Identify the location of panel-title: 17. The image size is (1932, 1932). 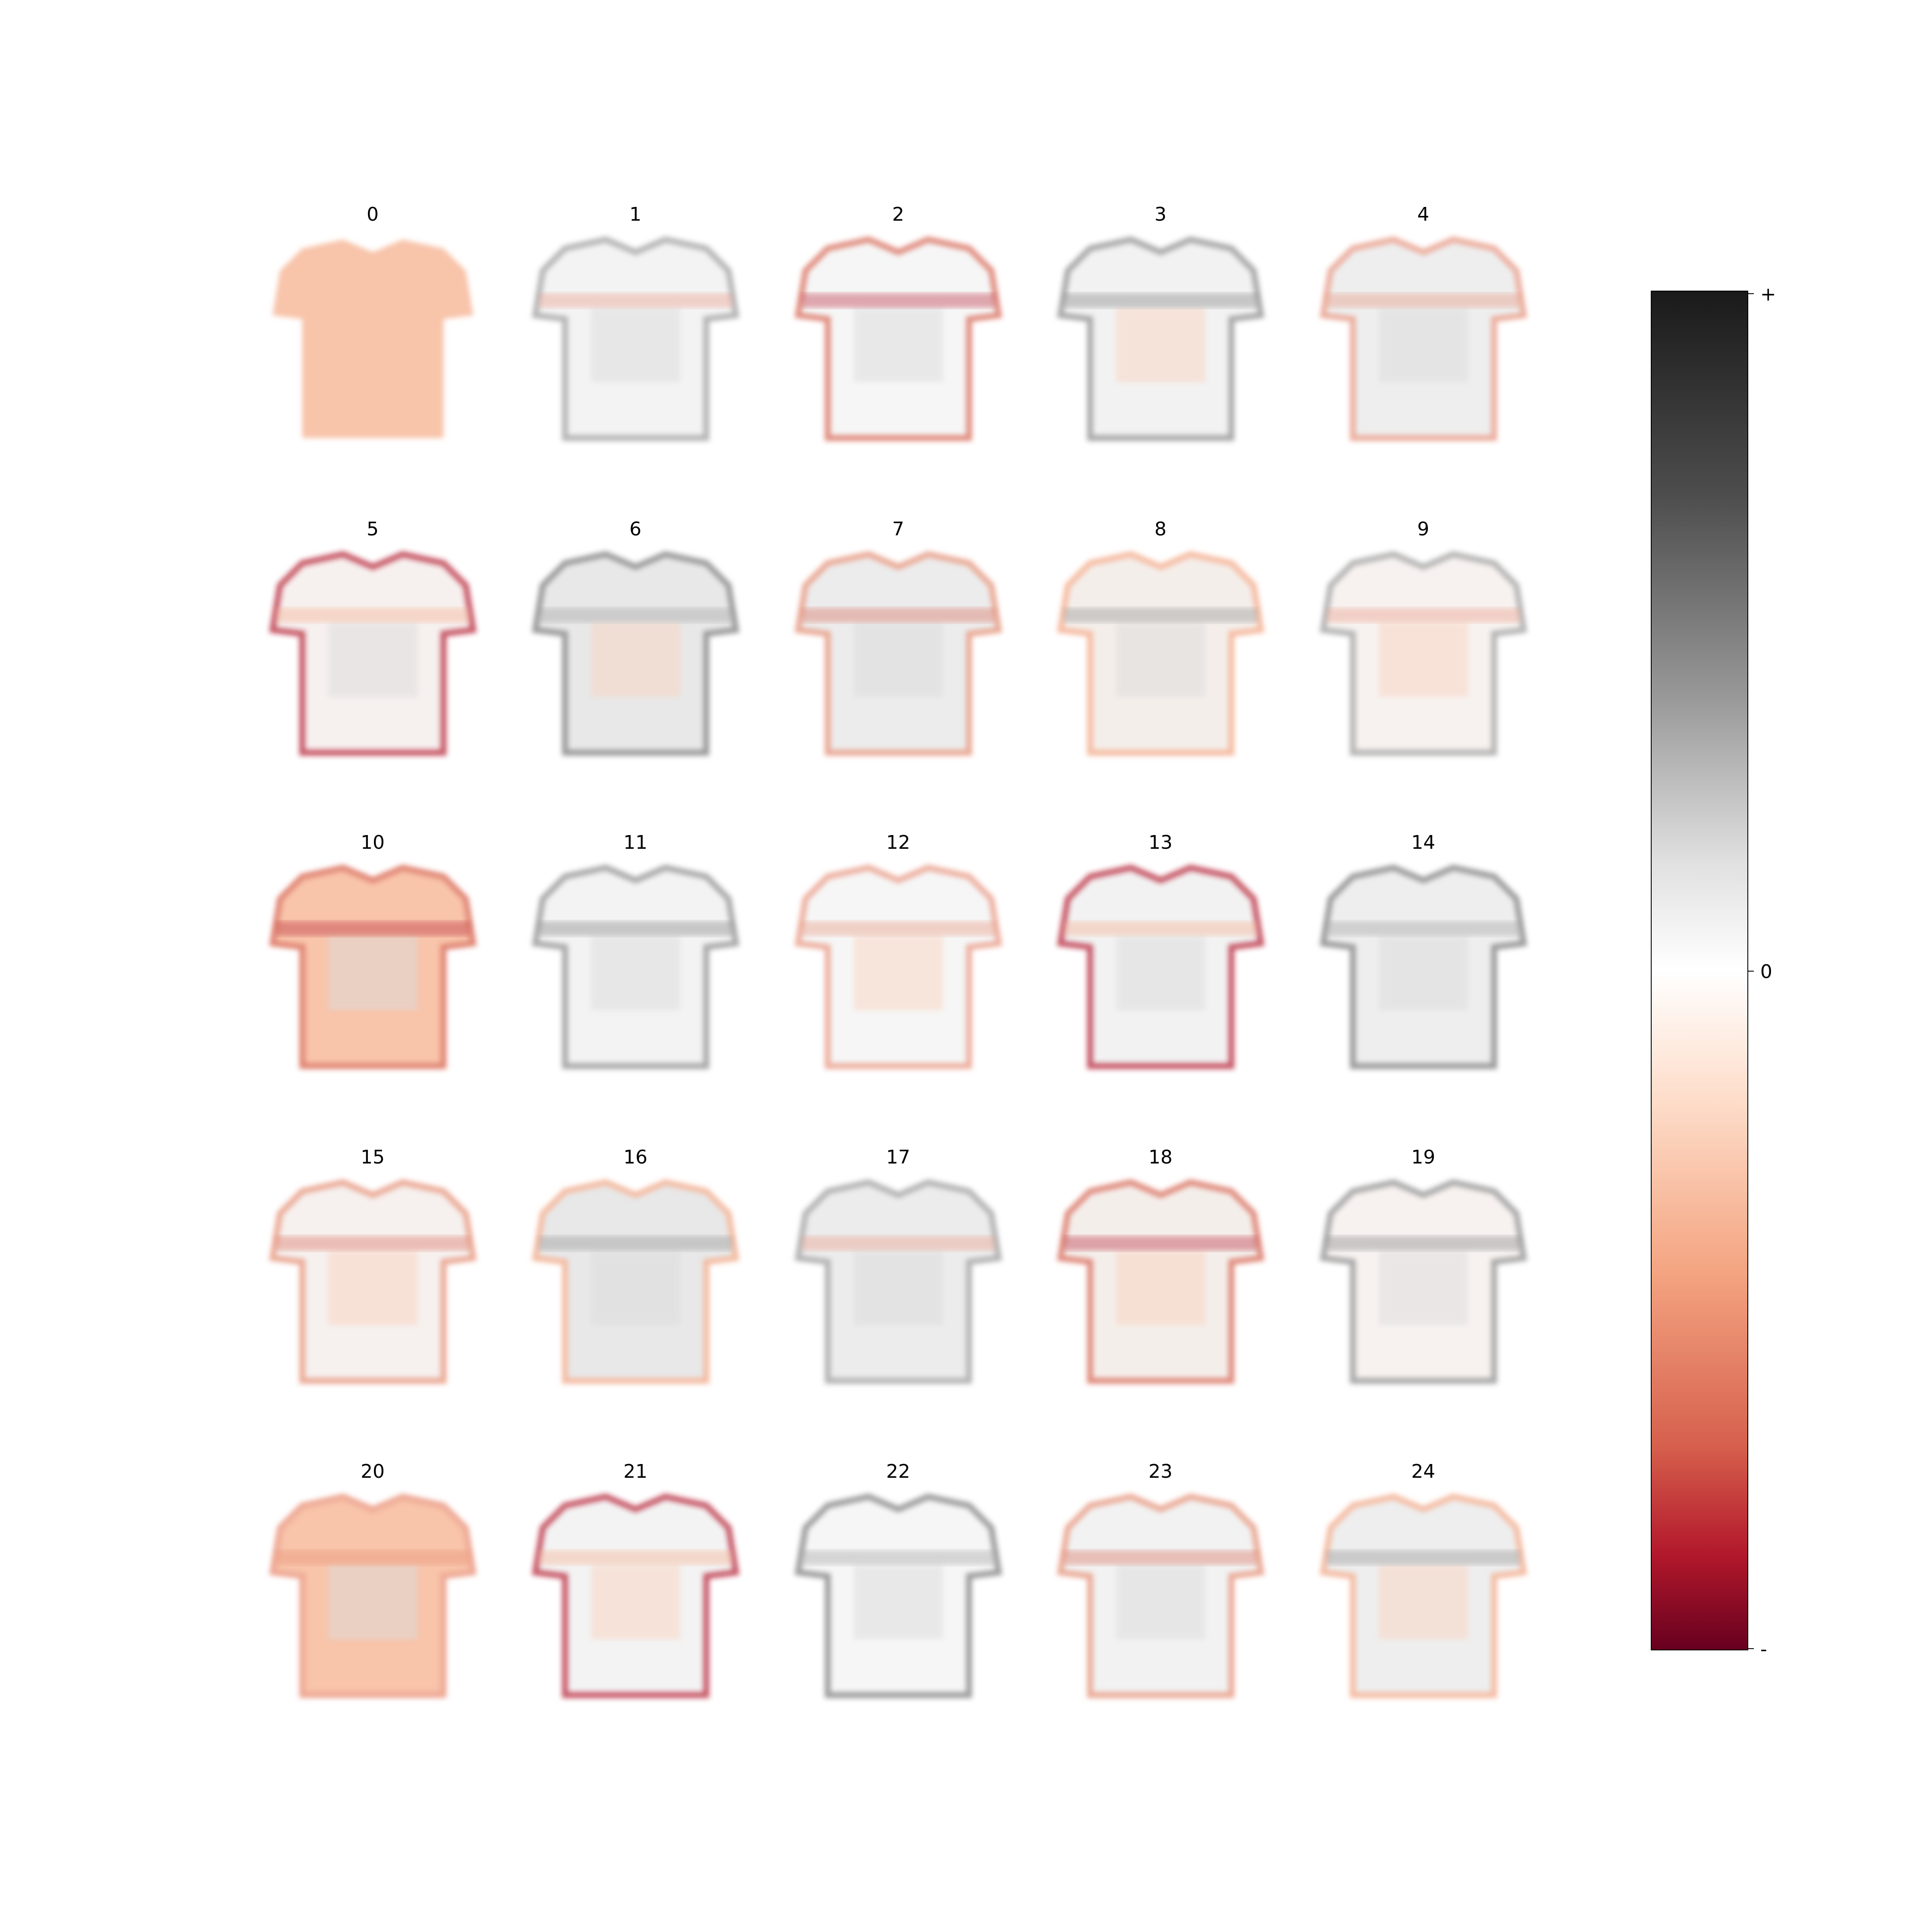
(898, 1157).